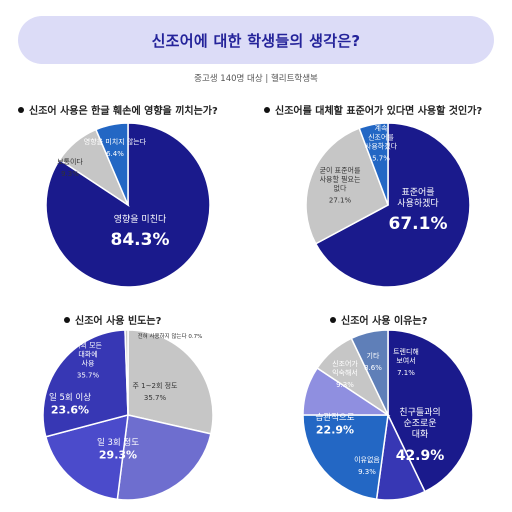 The height and width of the screenshot is (512, 512). Describe the element at coordinates (88, 362) in the screenshot. I see `slice-label: 사용` at that location.